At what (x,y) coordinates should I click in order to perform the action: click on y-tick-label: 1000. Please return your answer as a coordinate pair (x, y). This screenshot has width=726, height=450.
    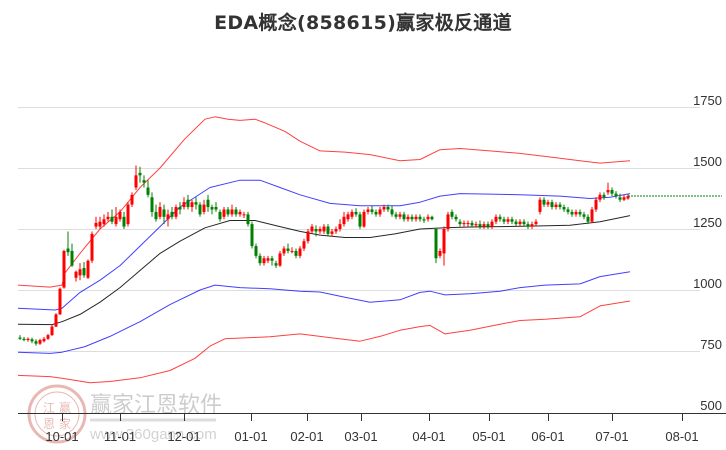
    Looking at the image, I should click on (707, 283).